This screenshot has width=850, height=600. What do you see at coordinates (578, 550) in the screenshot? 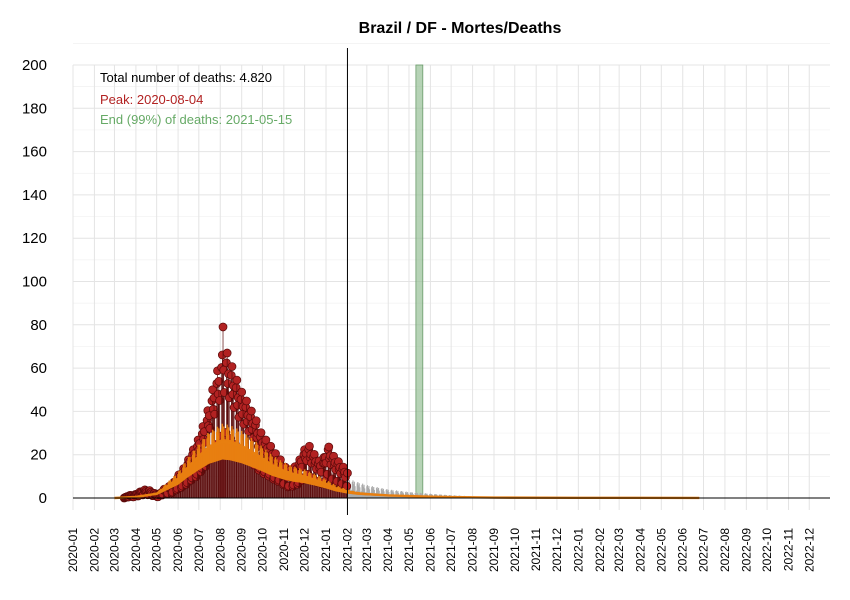
I see `x-tick-label: 2022-01` at bounding box center [578, 550].